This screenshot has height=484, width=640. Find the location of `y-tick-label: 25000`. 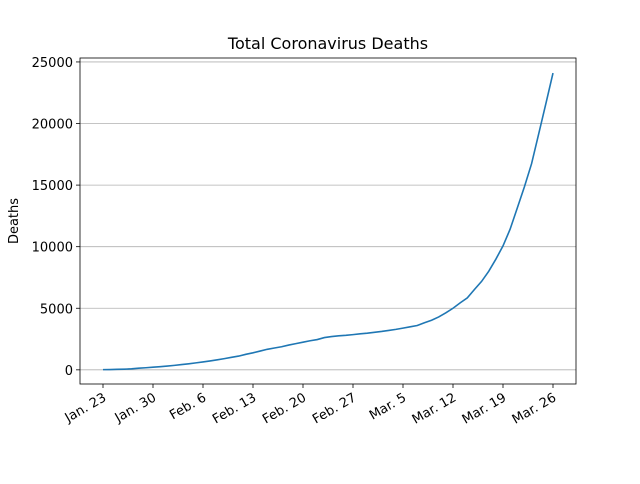

y-tick-label: 25000 is located at coordinates (52, 63).